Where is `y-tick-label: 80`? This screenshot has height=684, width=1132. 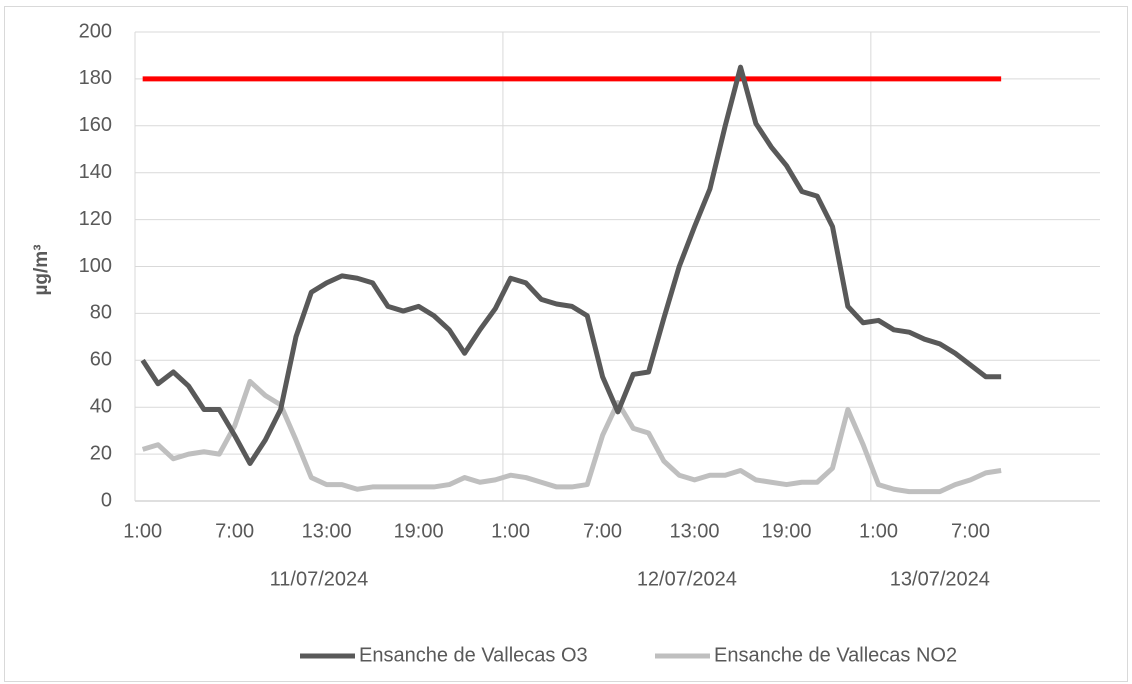 y-tick-label: 80 is located at coordinates (101, 313).